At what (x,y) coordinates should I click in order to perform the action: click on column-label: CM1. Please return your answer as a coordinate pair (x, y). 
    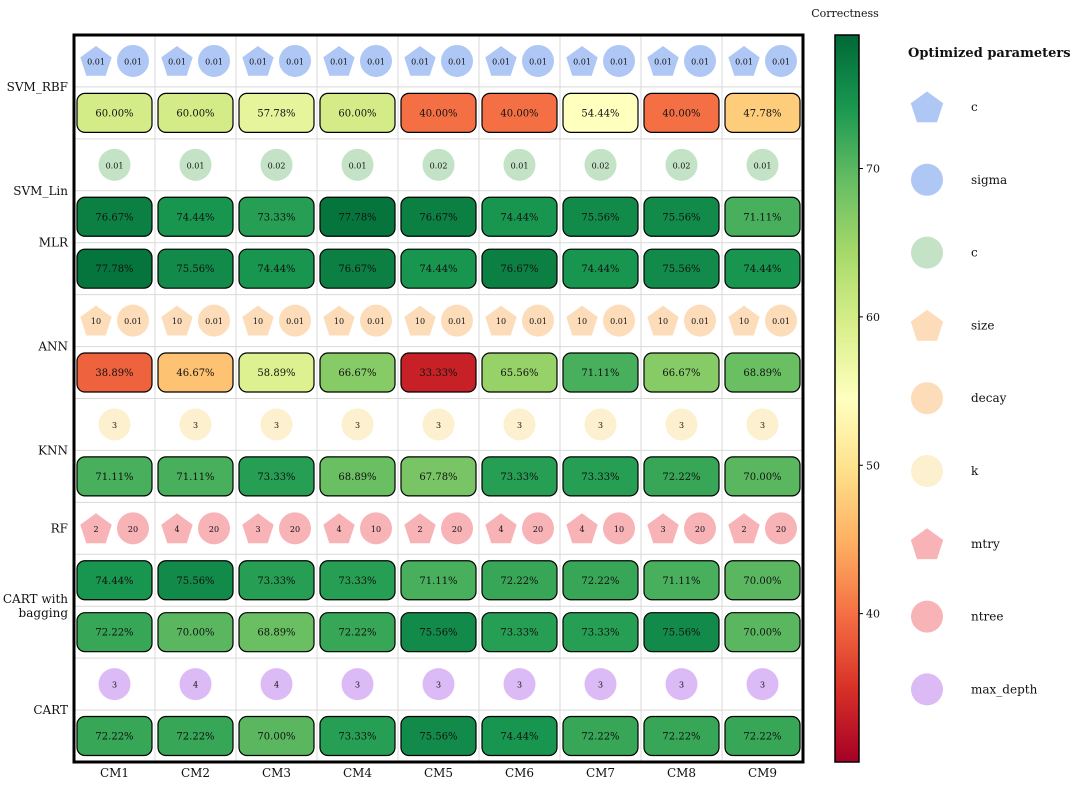
    Looking at the image, I should click on (114, 773).